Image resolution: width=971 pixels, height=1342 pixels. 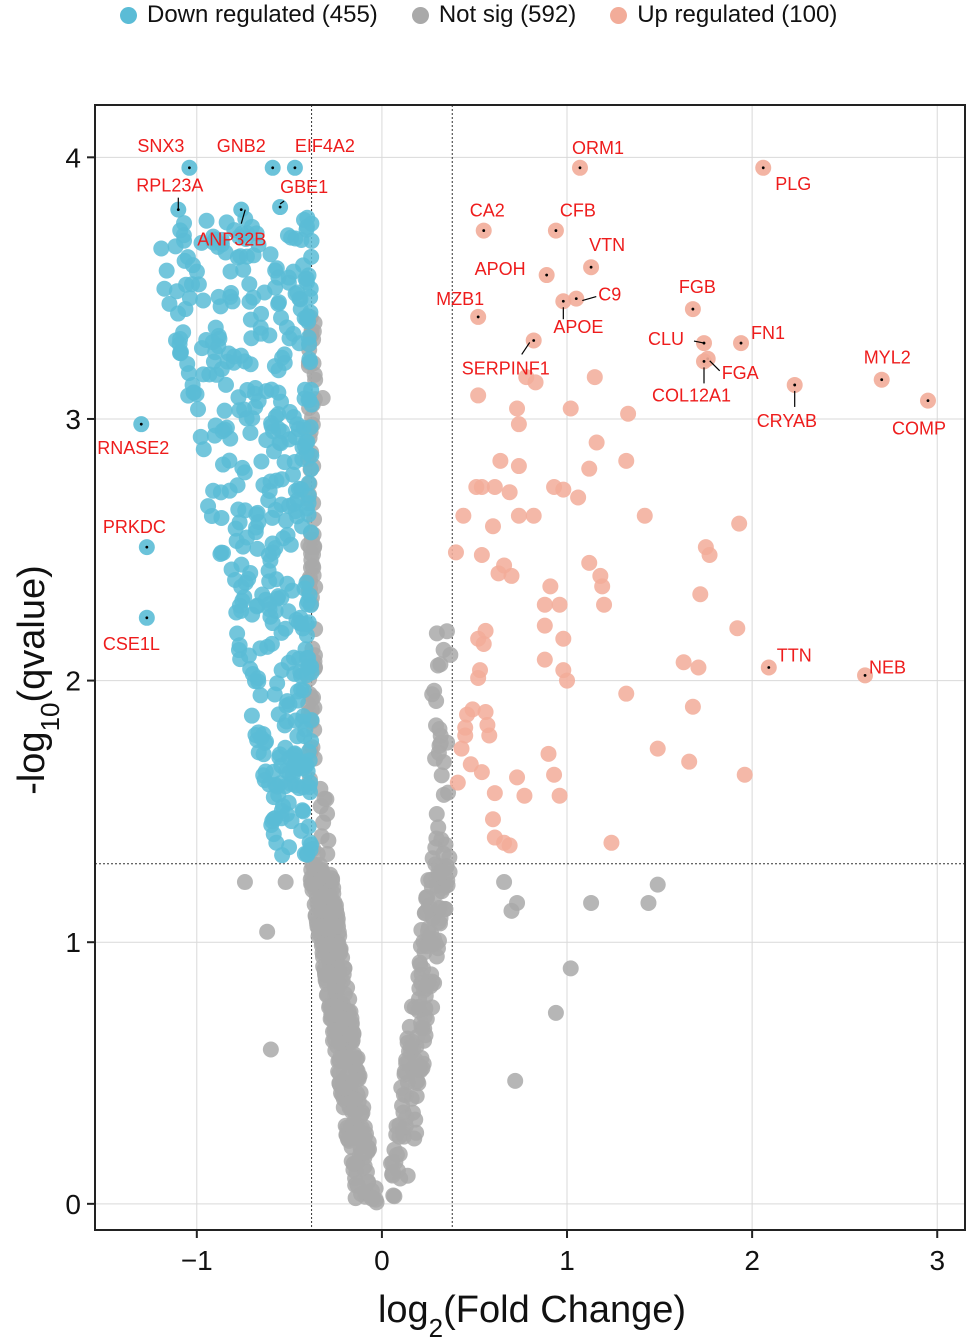 I want to click on legend-swatch-down, so click(x=128, y=15).